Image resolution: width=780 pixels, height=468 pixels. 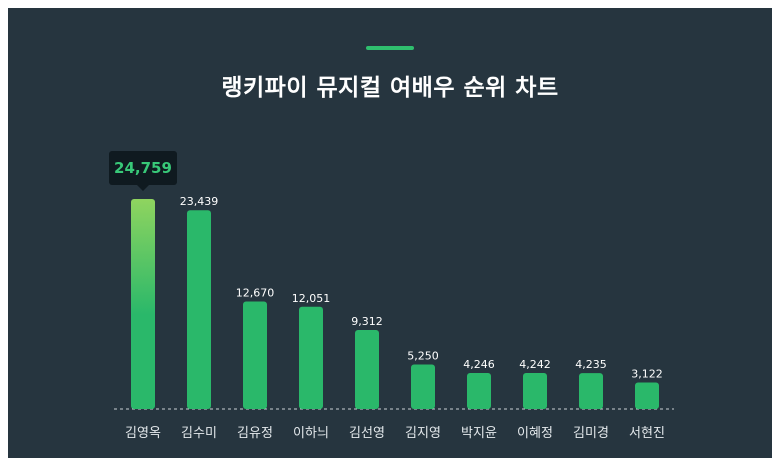 What do you see at coordinates (423, 433) in the screenshot?
I see `category-label: 김지영` at bounding box center [423, 433].